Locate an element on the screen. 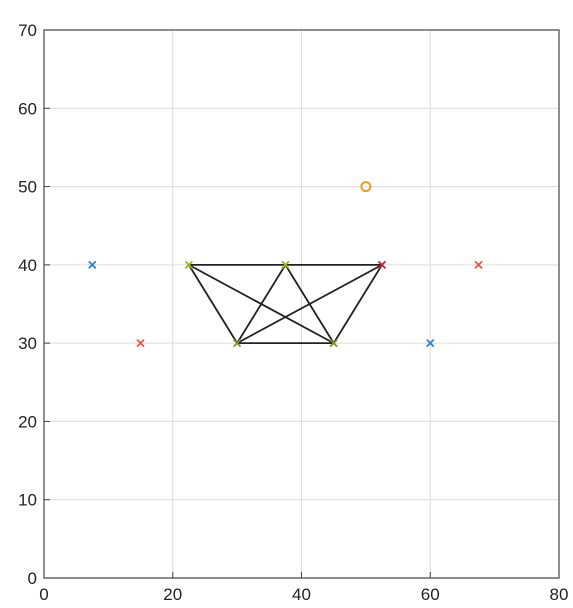 Image resolution: width=573 pixels, height=608 pixels. y-tick-label: 10 is located at coordinates (27, 500).